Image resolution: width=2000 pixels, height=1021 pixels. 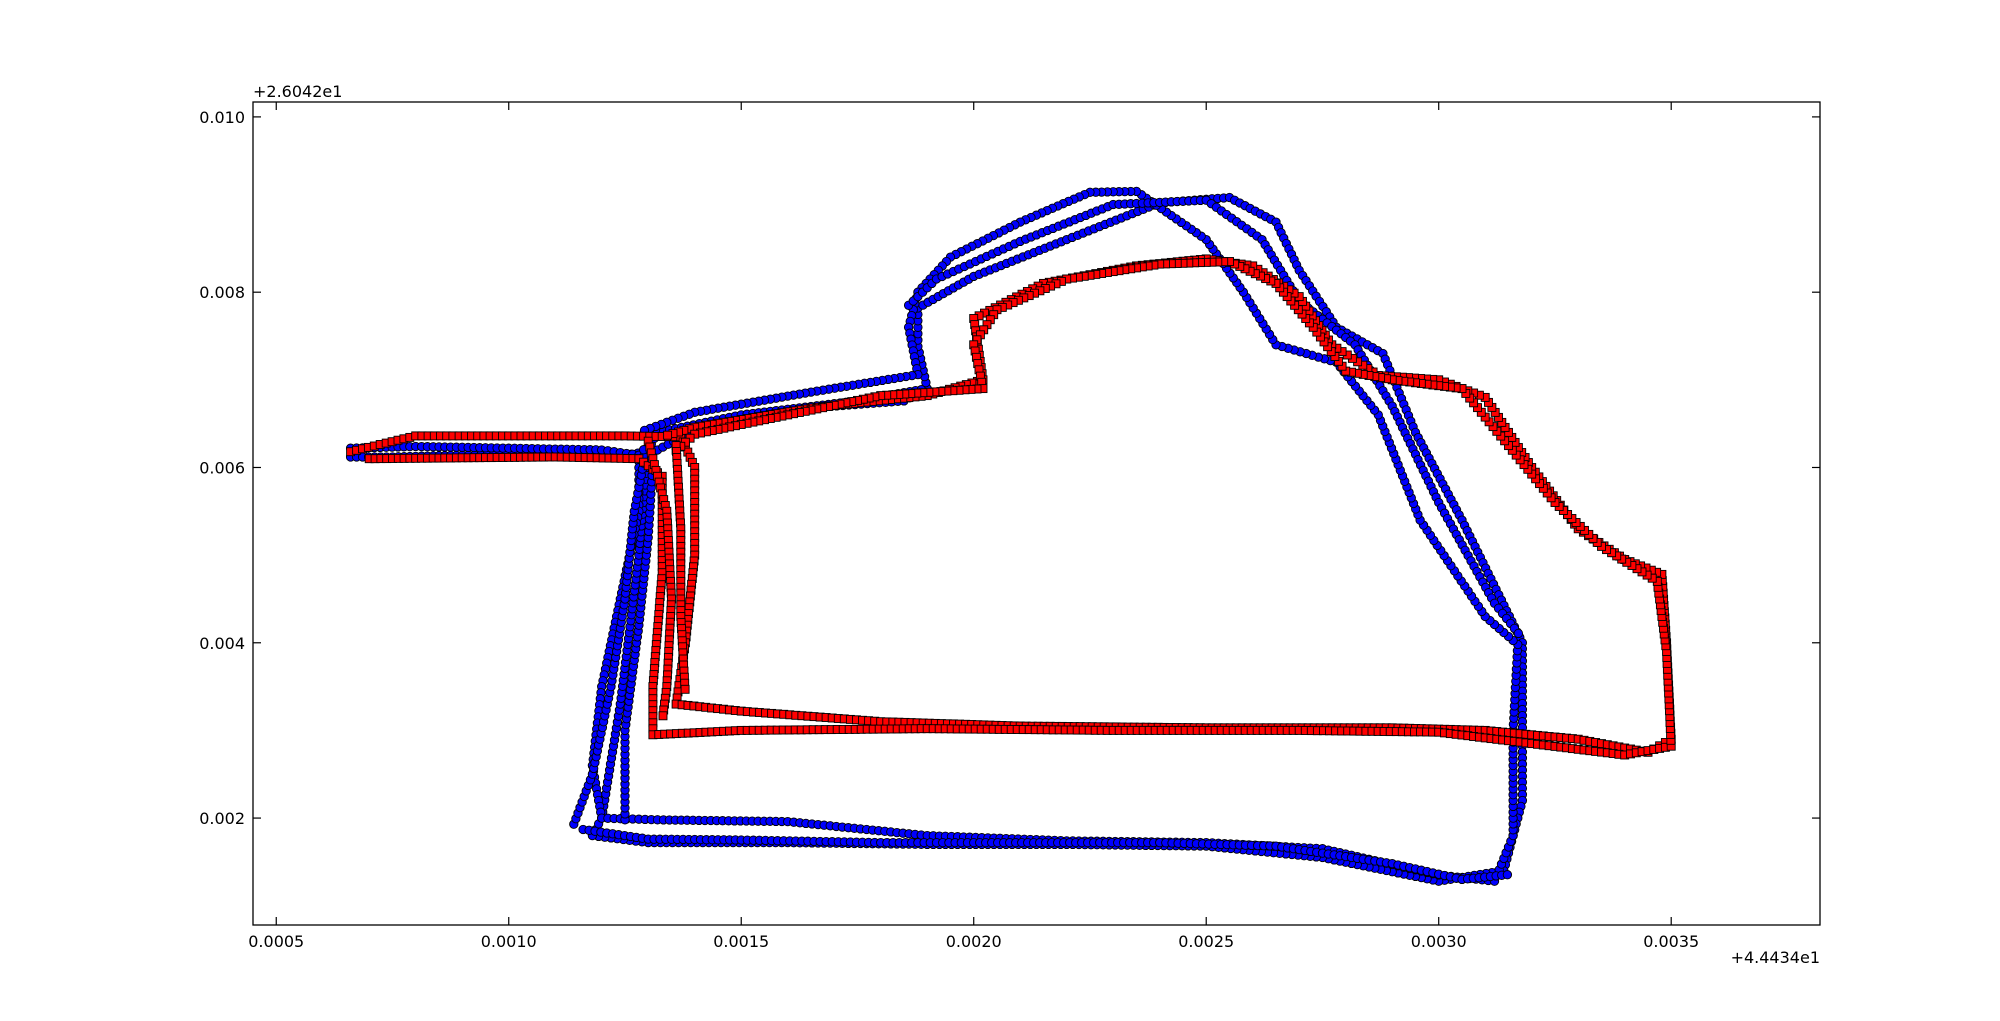 I want to click on x-tick-label: 0.0015, so click(x=741, y=941).